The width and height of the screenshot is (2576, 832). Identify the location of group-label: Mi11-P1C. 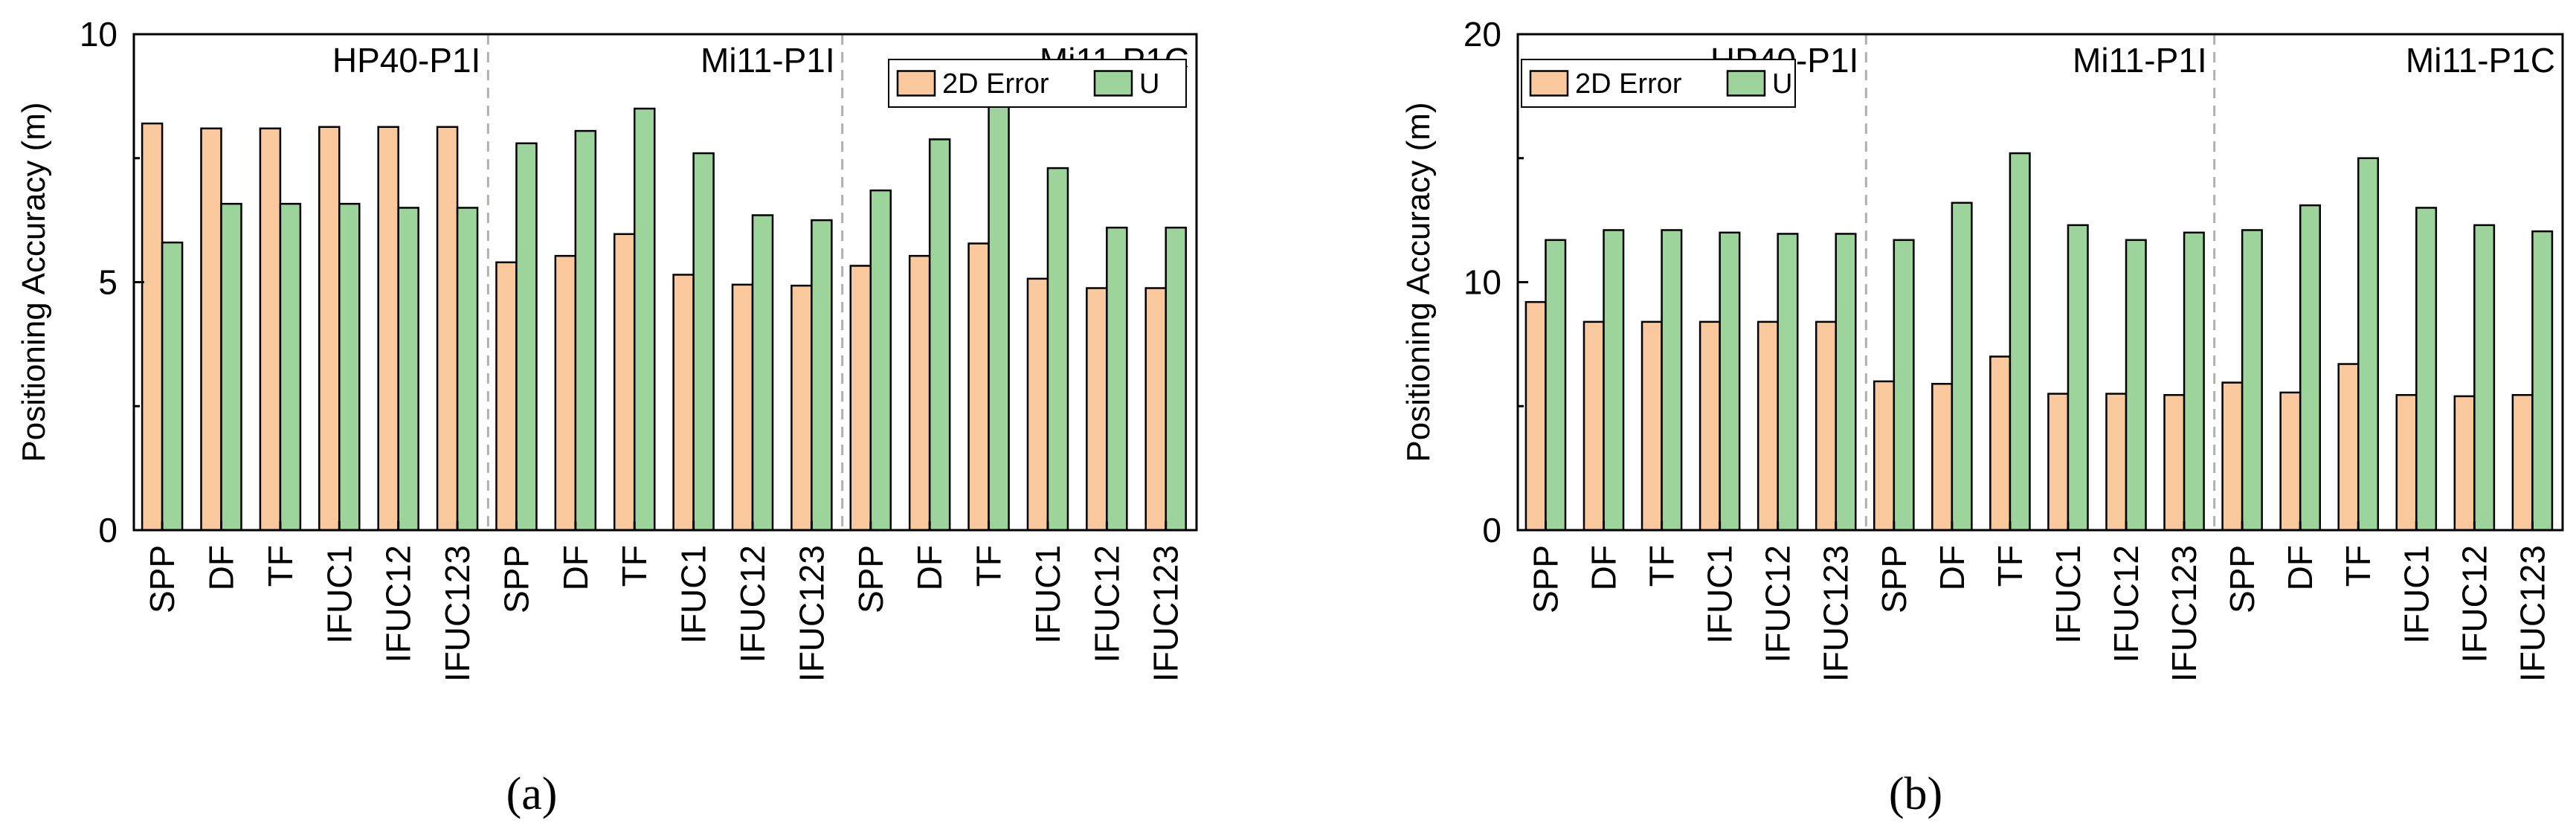
(2480, 61).